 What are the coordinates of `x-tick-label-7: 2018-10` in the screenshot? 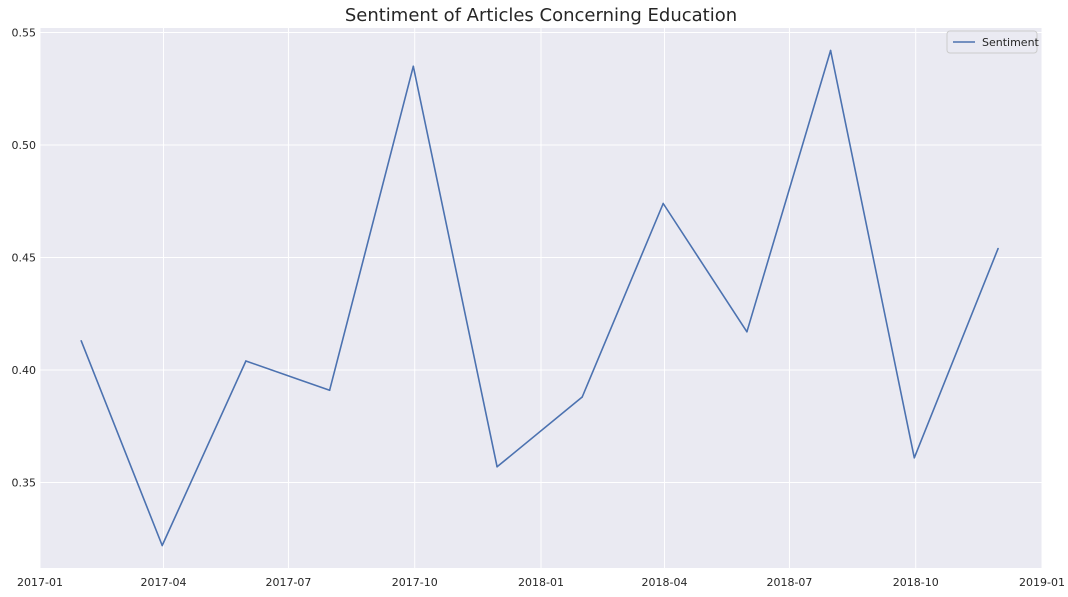 It's located at (916, 582).